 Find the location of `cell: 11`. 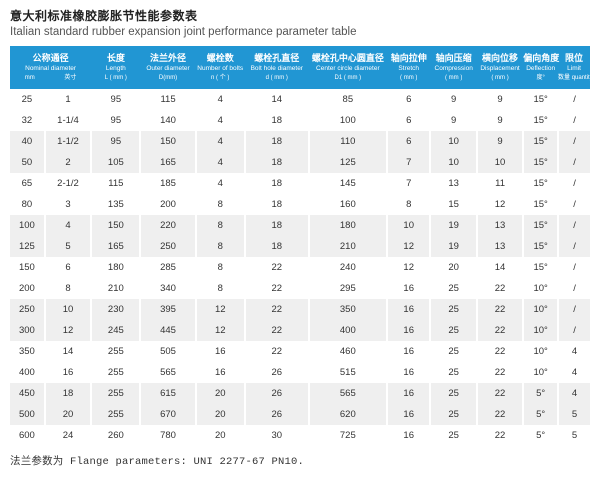

cell: 11 is located at coordinates (499, 183).